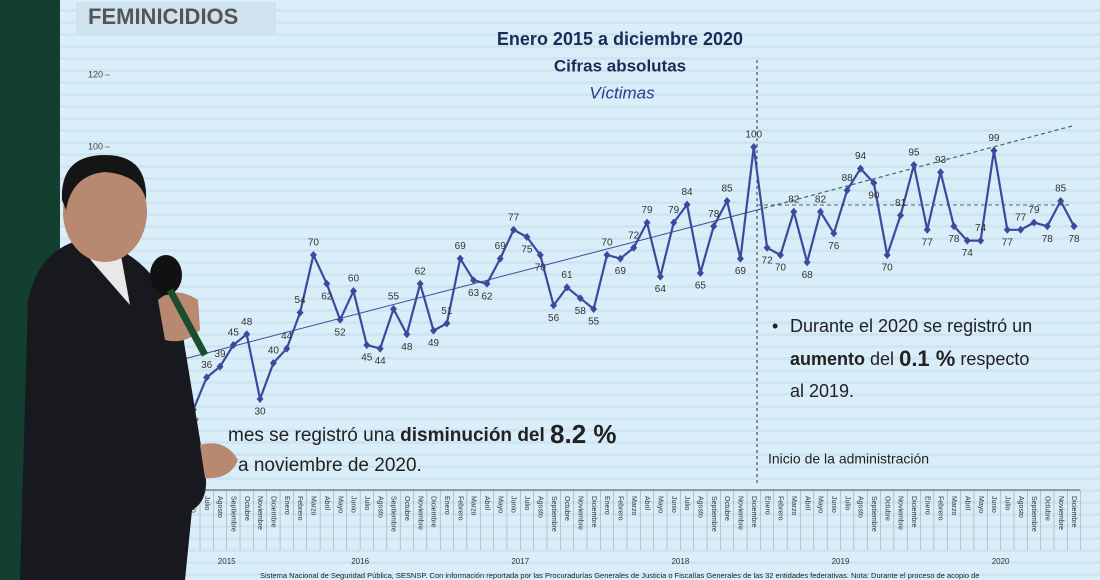  Describe the element at coordinates (472, 435) in the screenshot. I see `note-bold: disminución del` at that location.